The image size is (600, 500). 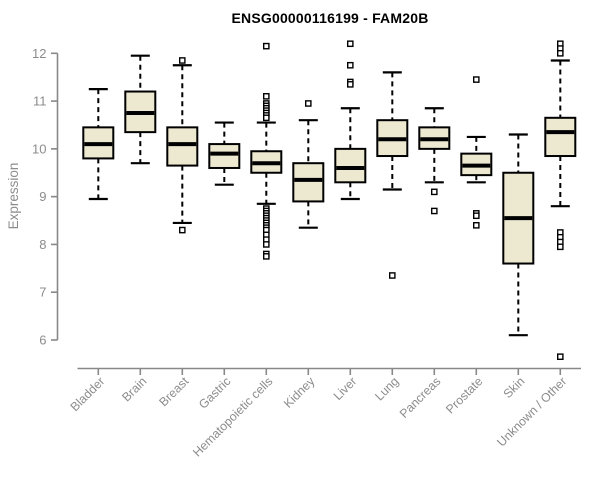 I want to click on outlier-lung, so click(x=392, y=275).